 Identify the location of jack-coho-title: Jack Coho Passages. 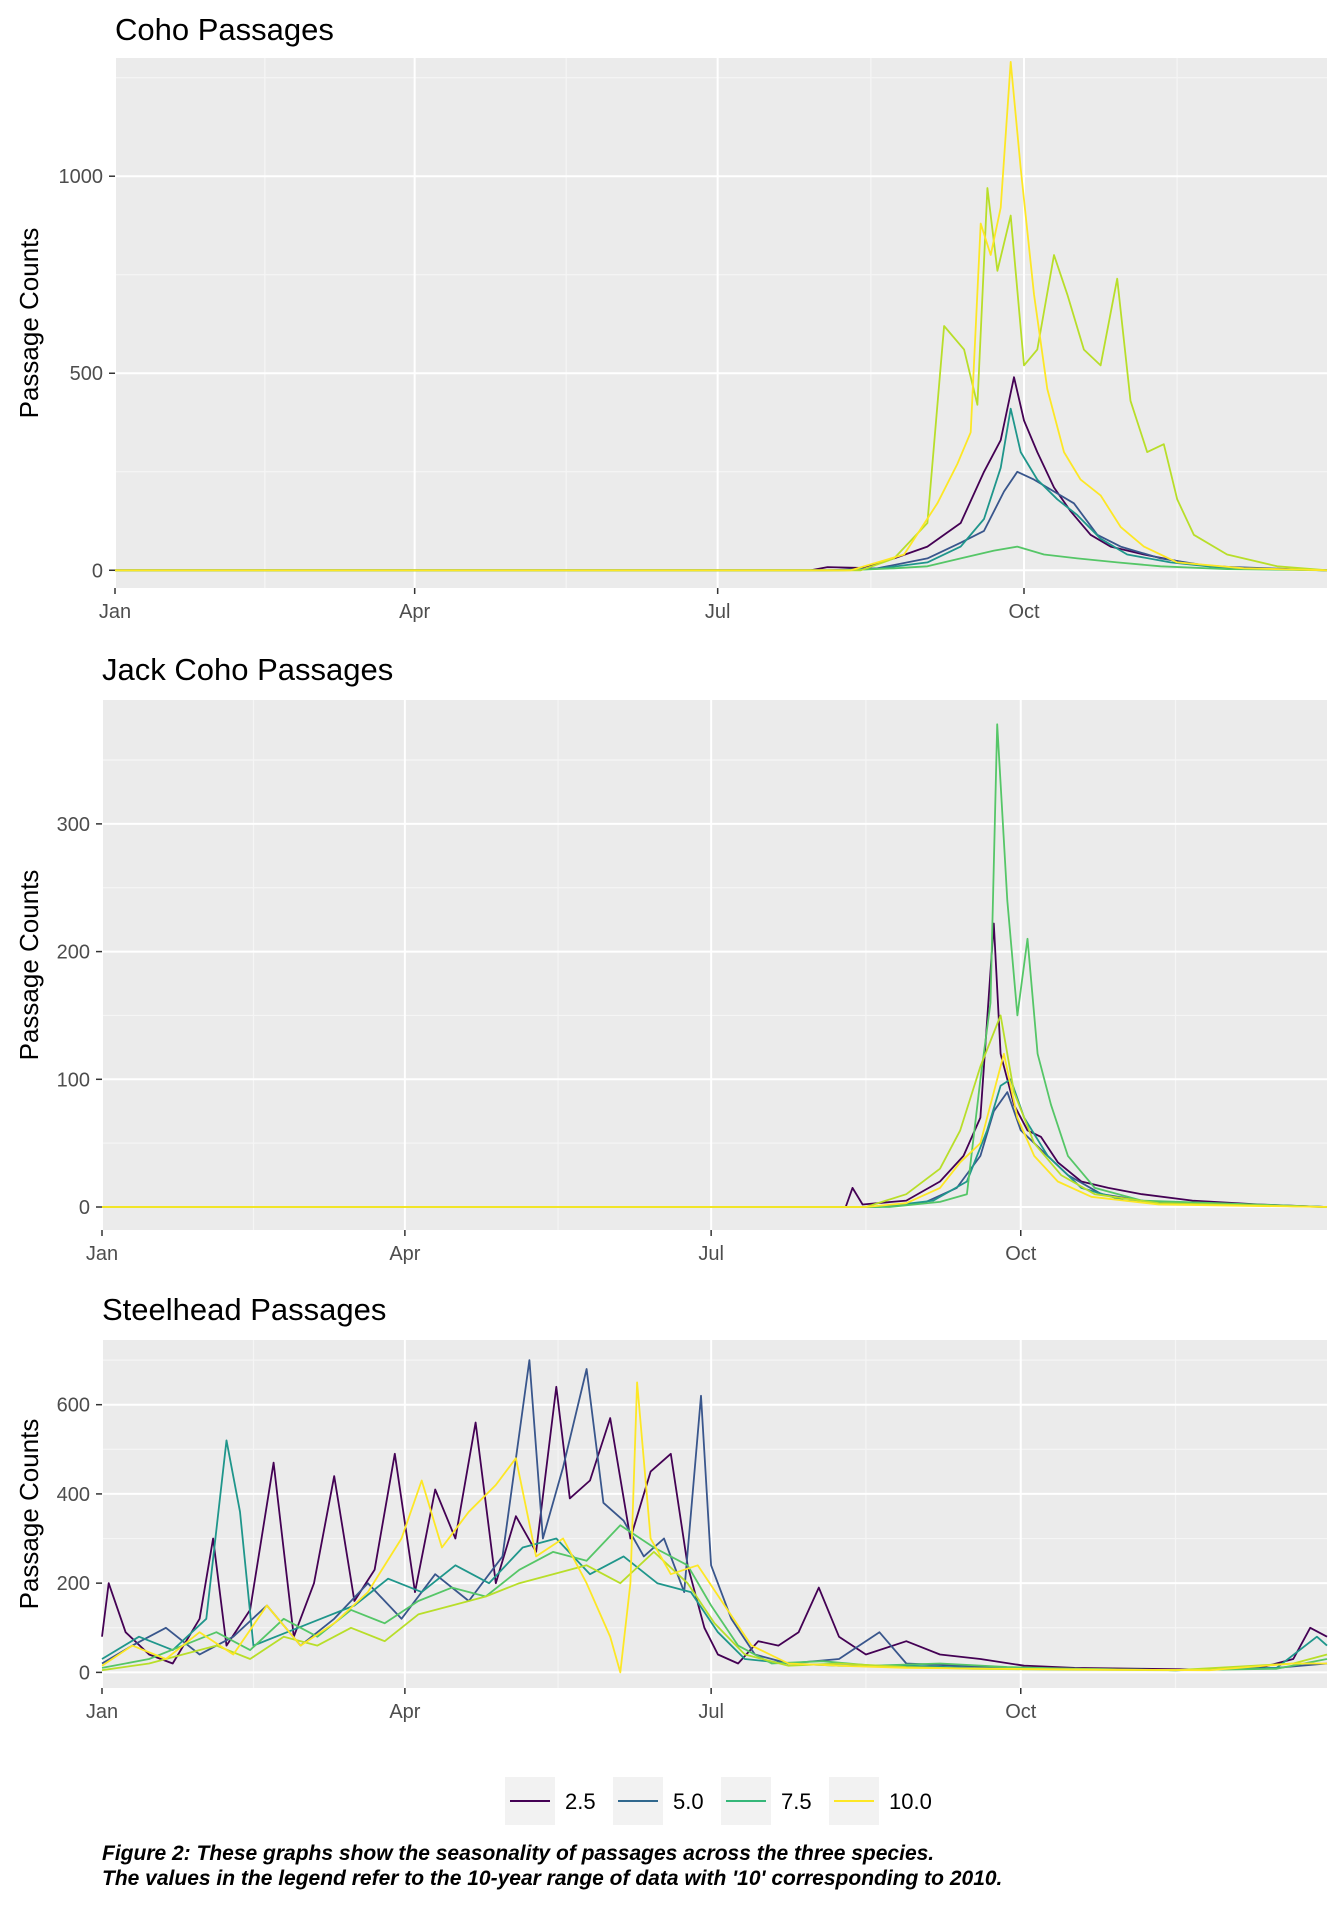
(247, 669).